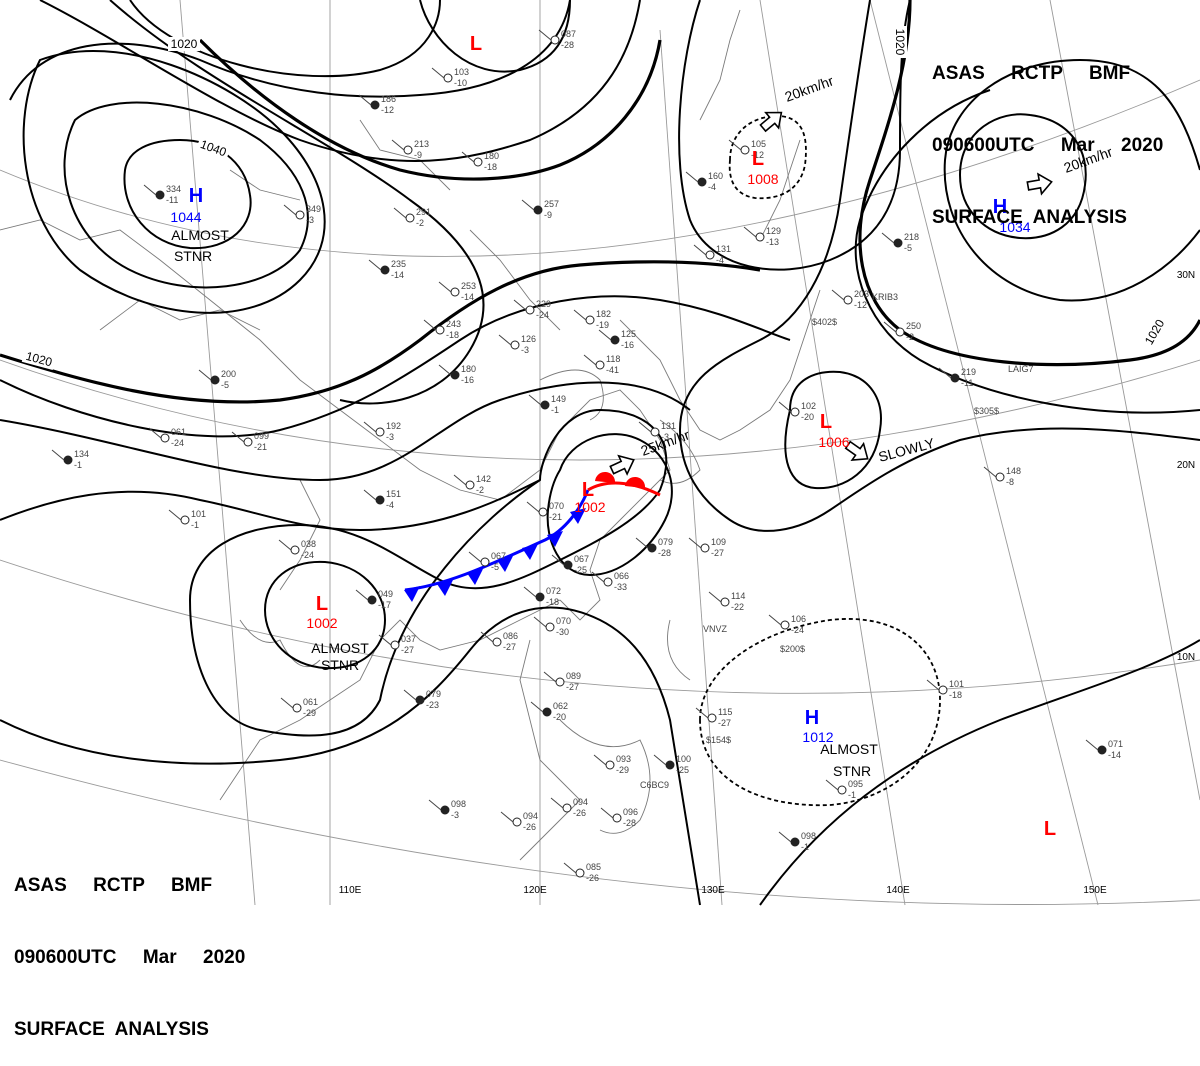 Image resolution: width=1200 pixels, height=1066 pixels. Describe the element at coordinates (713, 717) in the screenshot. I see `station-plot: 115-27` at that location.